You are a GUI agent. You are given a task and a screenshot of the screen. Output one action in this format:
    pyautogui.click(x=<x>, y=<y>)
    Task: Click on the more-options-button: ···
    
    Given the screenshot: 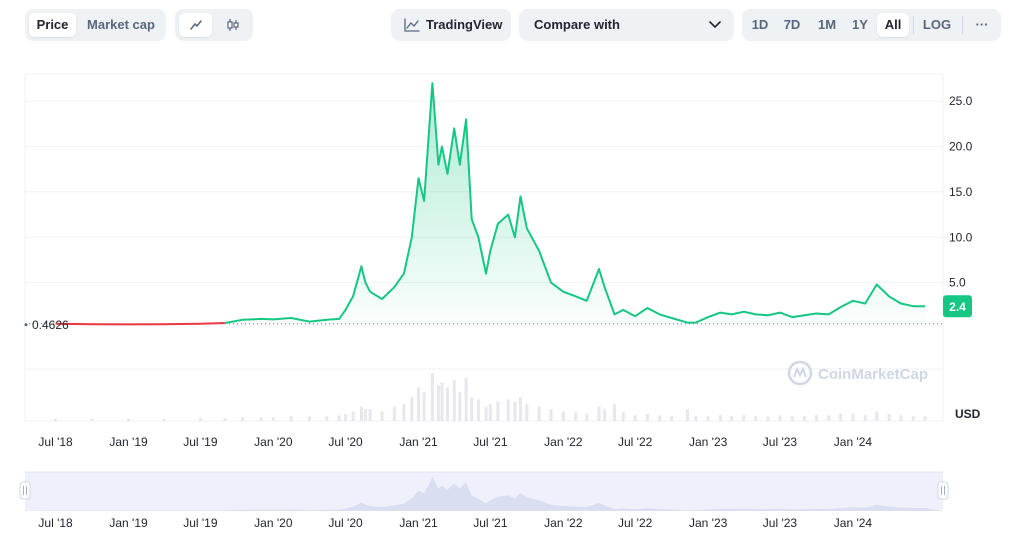 What is the action you would take?
    pyautogui.click(x=982, y=24)
    